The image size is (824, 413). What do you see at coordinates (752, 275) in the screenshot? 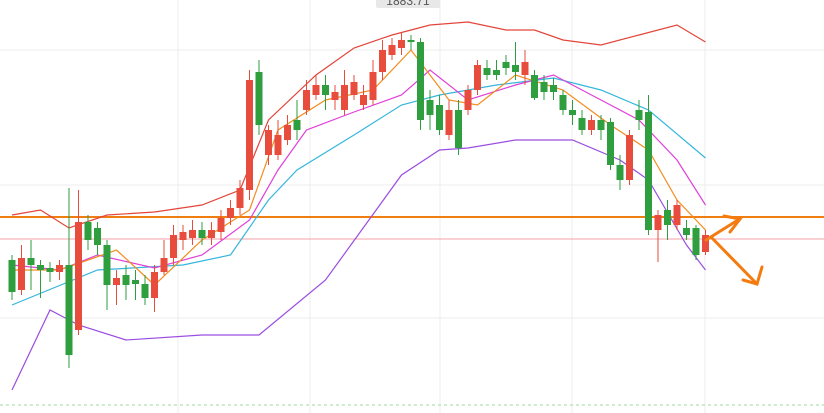
I see `arrow-down-head` at bounding box center [752, 275].